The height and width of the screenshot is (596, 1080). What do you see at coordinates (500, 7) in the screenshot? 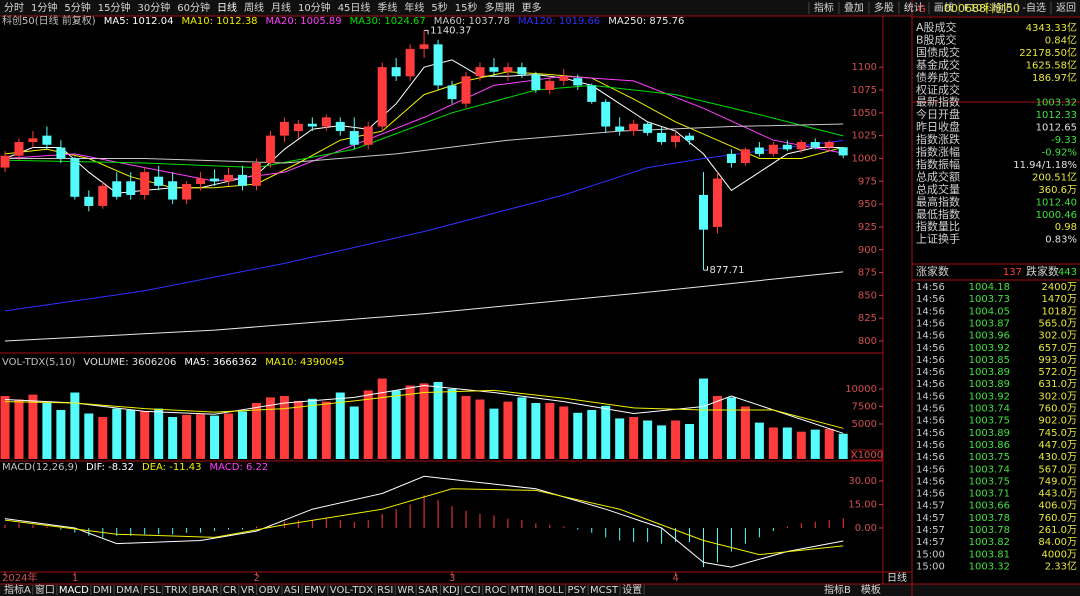
I see `toolbar-item: 多周期` at bounding box center [500, 7].